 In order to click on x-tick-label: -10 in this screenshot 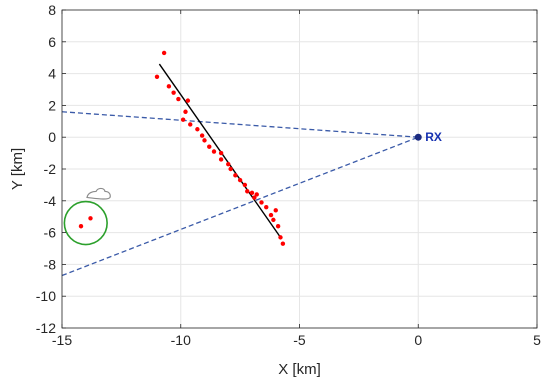, I will do `click(181, 340)`.